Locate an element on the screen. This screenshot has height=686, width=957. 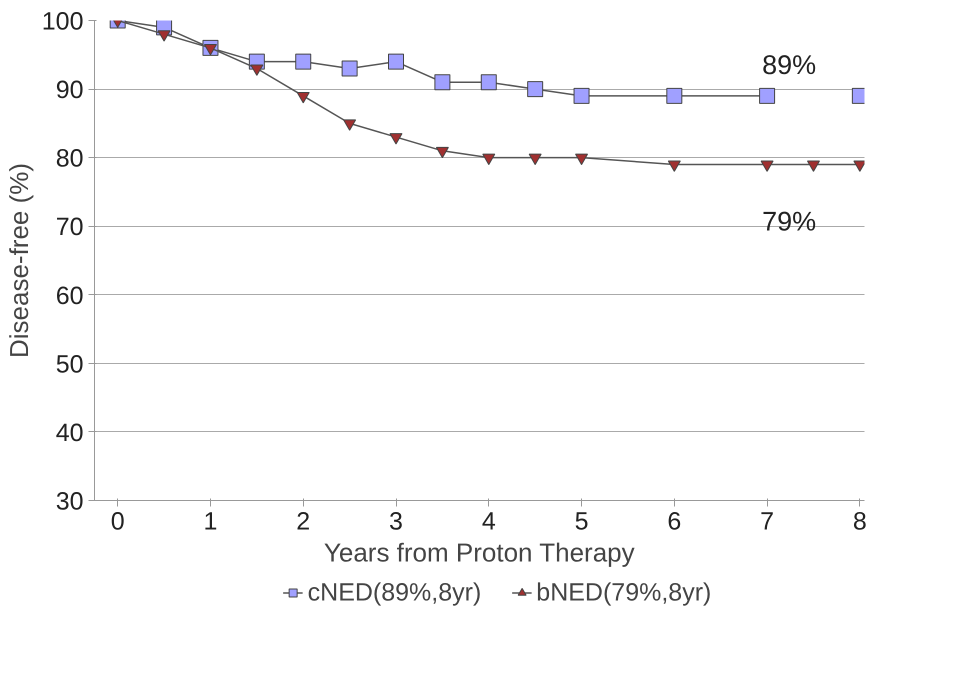
x-tick-label: 2 is located at coordinates (303, 522).